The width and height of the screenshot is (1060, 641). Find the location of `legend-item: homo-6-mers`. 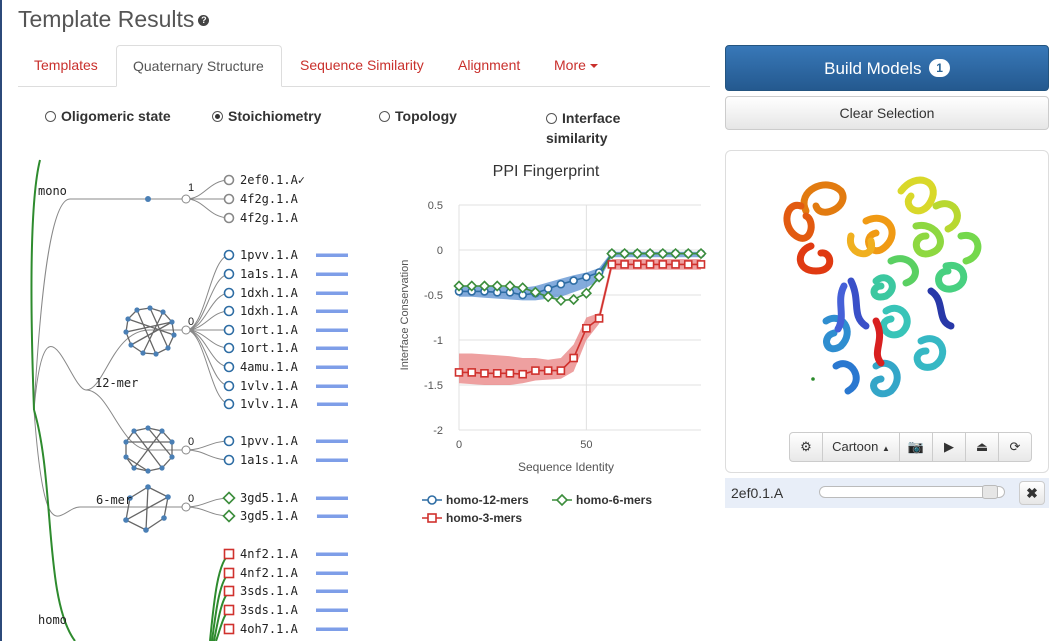

legend-item: homo-6-mers is located at coordinates (602, 500).